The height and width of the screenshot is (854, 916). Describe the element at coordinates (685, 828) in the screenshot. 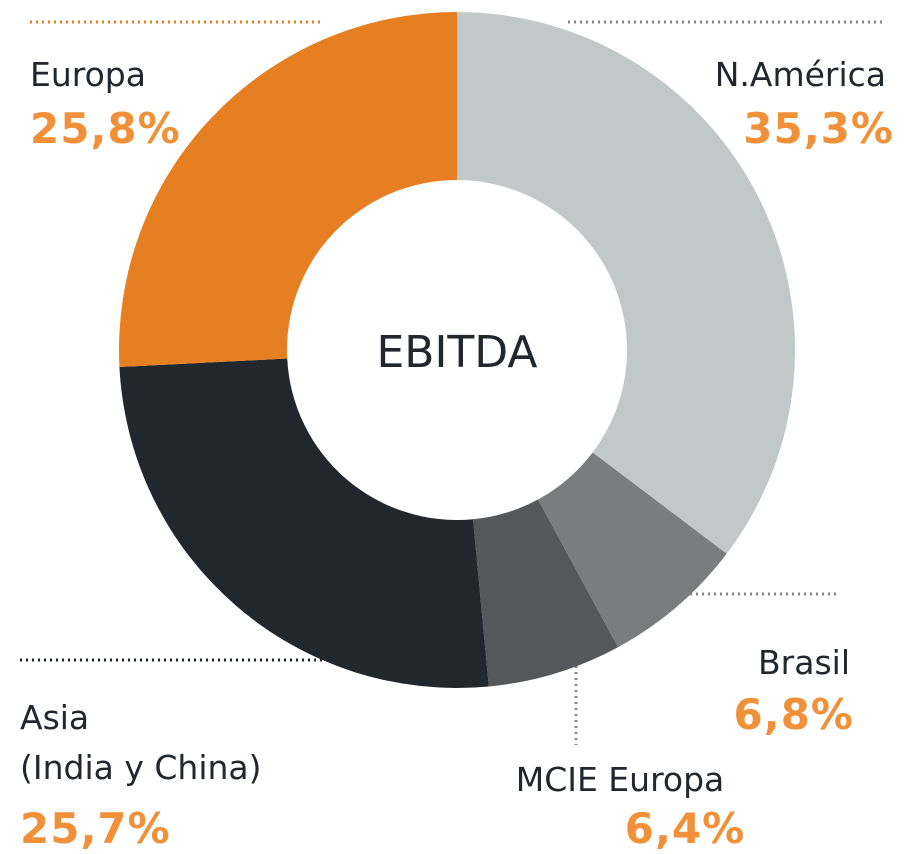

I see `value-label: 6,4%` at that location.